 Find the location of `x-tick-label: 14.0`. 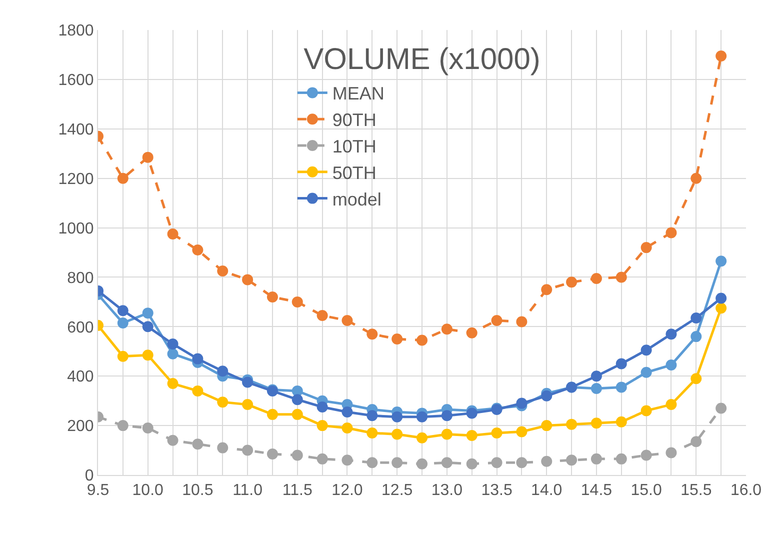

x-tick-label: 14.0 is located at coordinates (546, 491).